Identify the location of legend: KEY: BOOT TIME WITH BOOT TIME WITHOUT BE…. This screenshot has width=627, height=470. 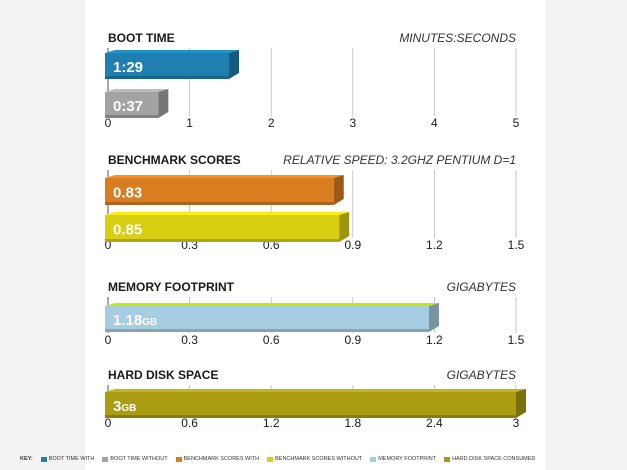
(277, 459).